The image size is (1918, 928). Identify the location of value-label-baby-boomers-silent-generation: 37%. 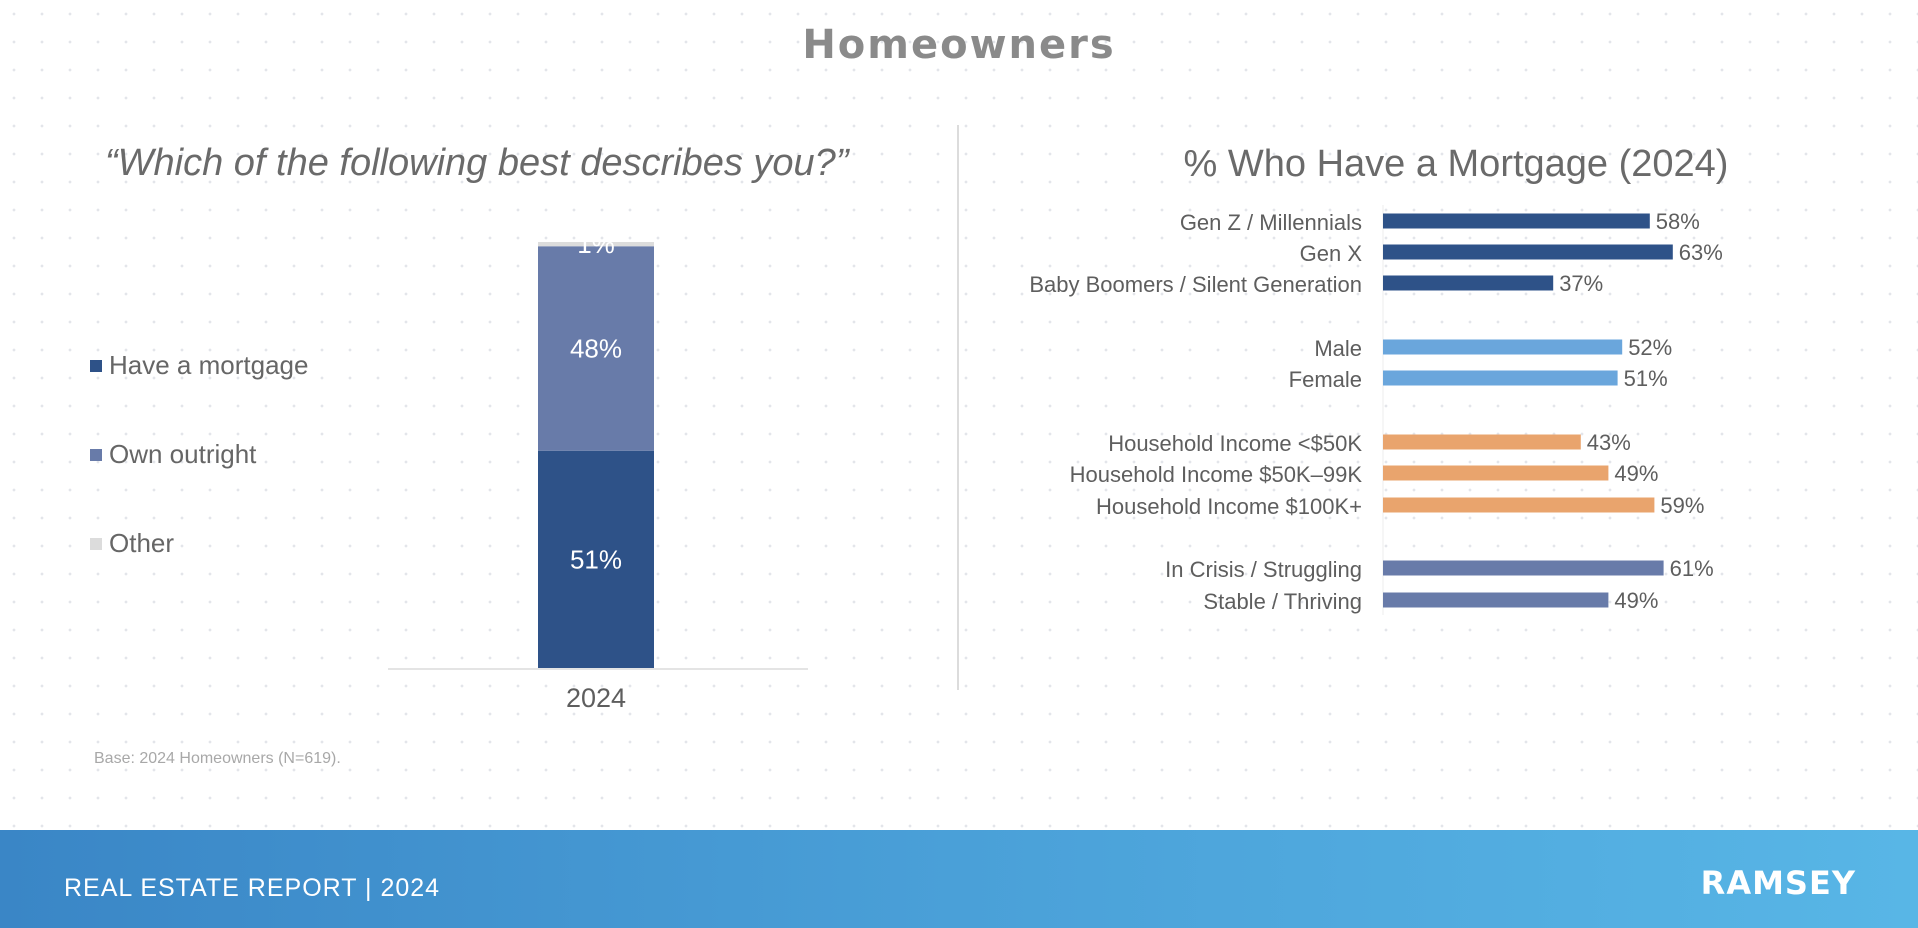
(1581, 283).